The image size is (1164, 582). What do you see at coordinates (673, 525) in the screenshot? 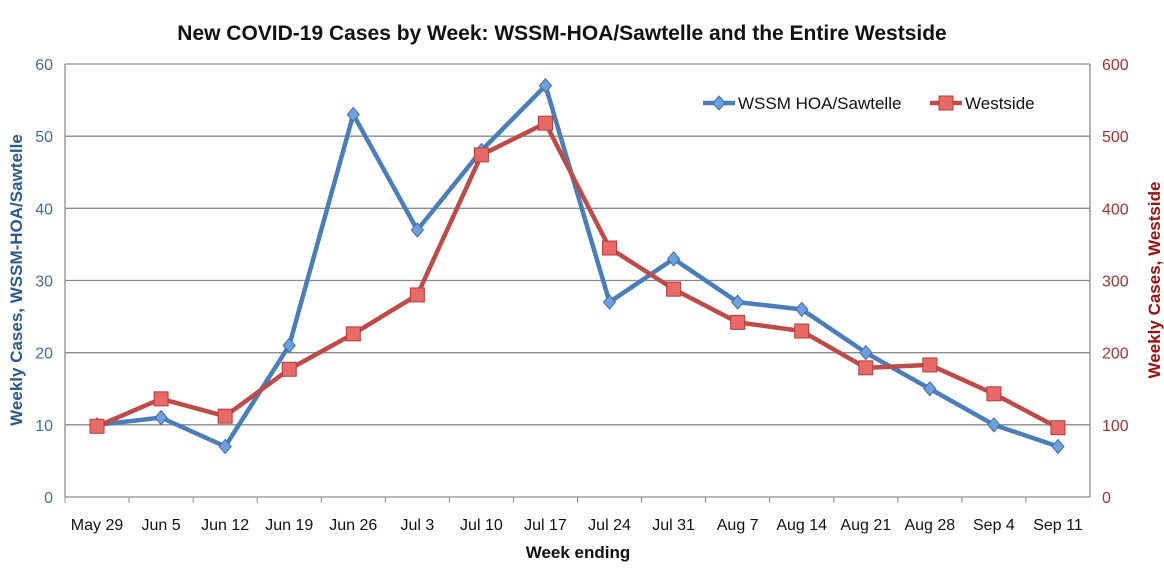
I see `x-tick-label: Jul 31` at bounding box center [673, 525].